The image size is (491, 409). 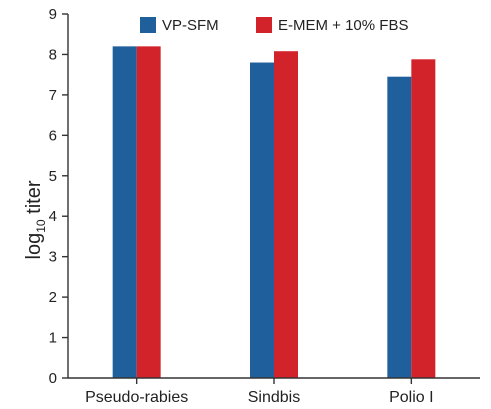 What do you see at coordinates (59, 196) in the screenshot?
I see `y-axis: 0 1 2 3 4 5 6 7 8 9` at bounding box center [59, 196].